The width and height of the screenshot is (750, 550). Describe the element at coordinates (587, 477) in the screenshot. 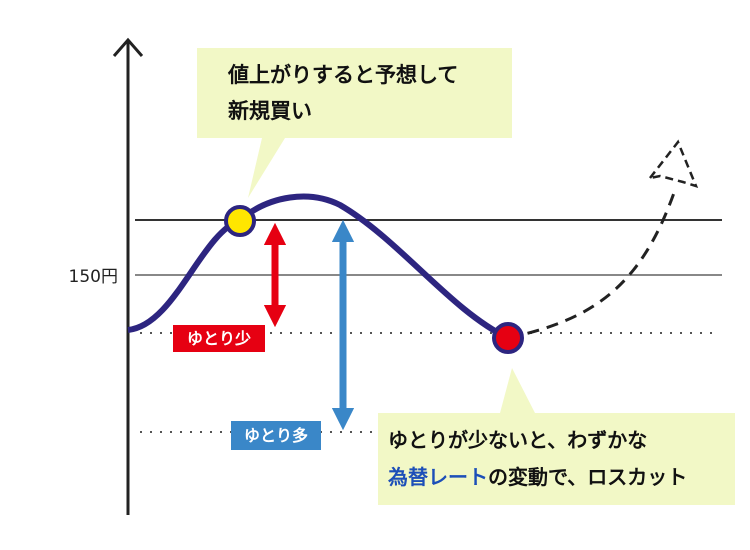

I see `callout-rest: の変動で、ロスカット` at that location.